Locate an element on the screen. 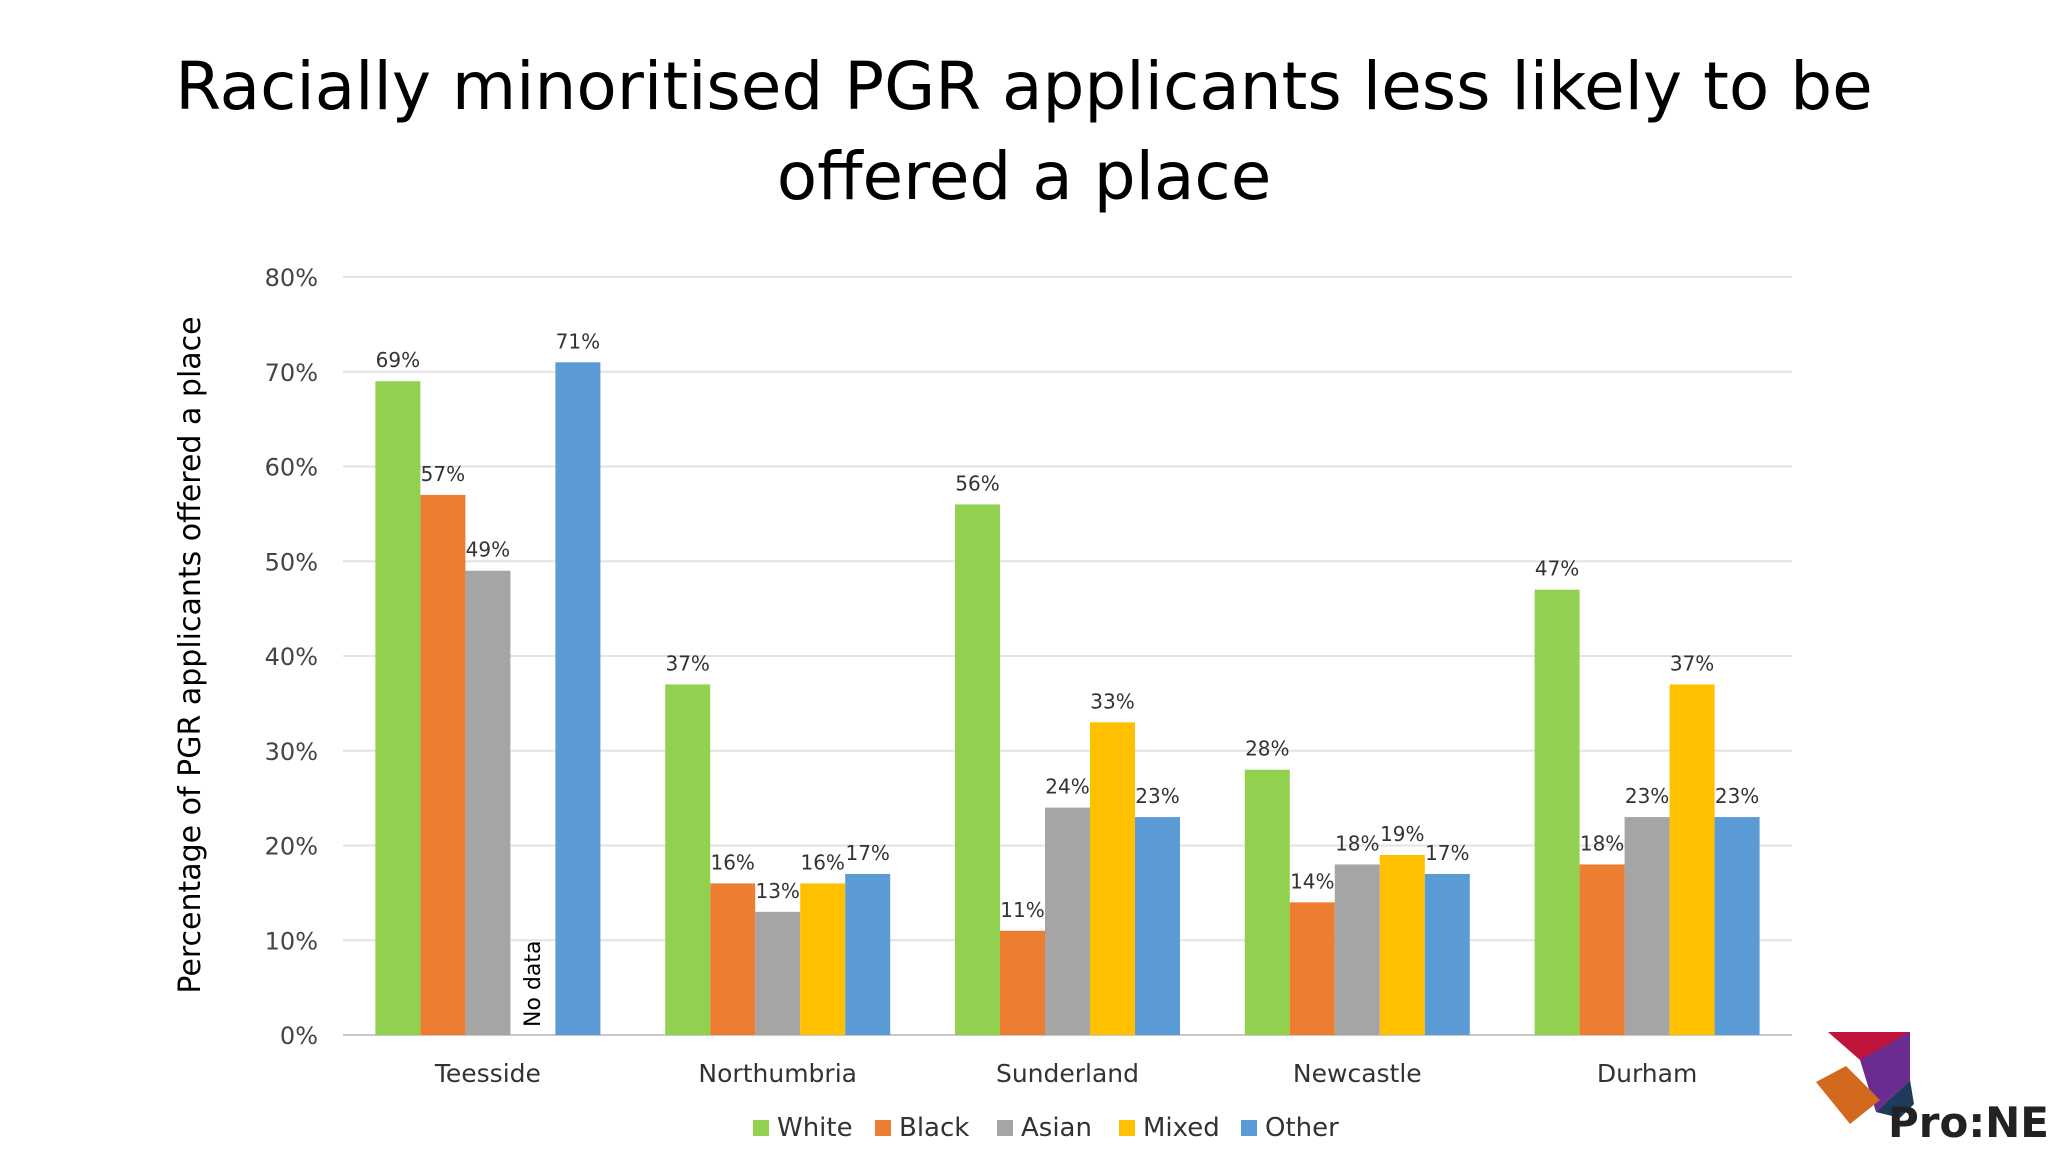  data-label: 11% is located at coordinates (1022, 910).